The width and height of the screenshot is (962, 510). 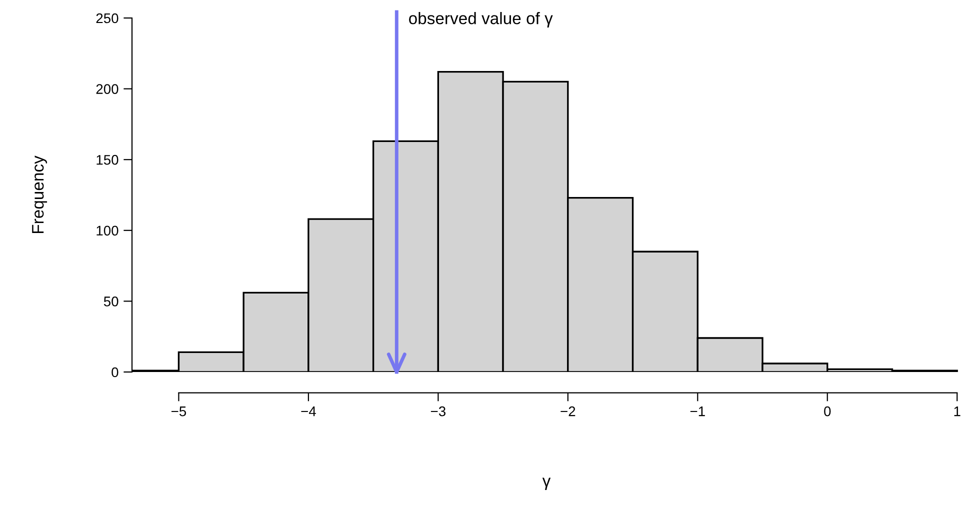 What do you see at coordinates (115, 372) in the screenshot?
I see `y-tick-label: 0` at bounding box center [115, 372].